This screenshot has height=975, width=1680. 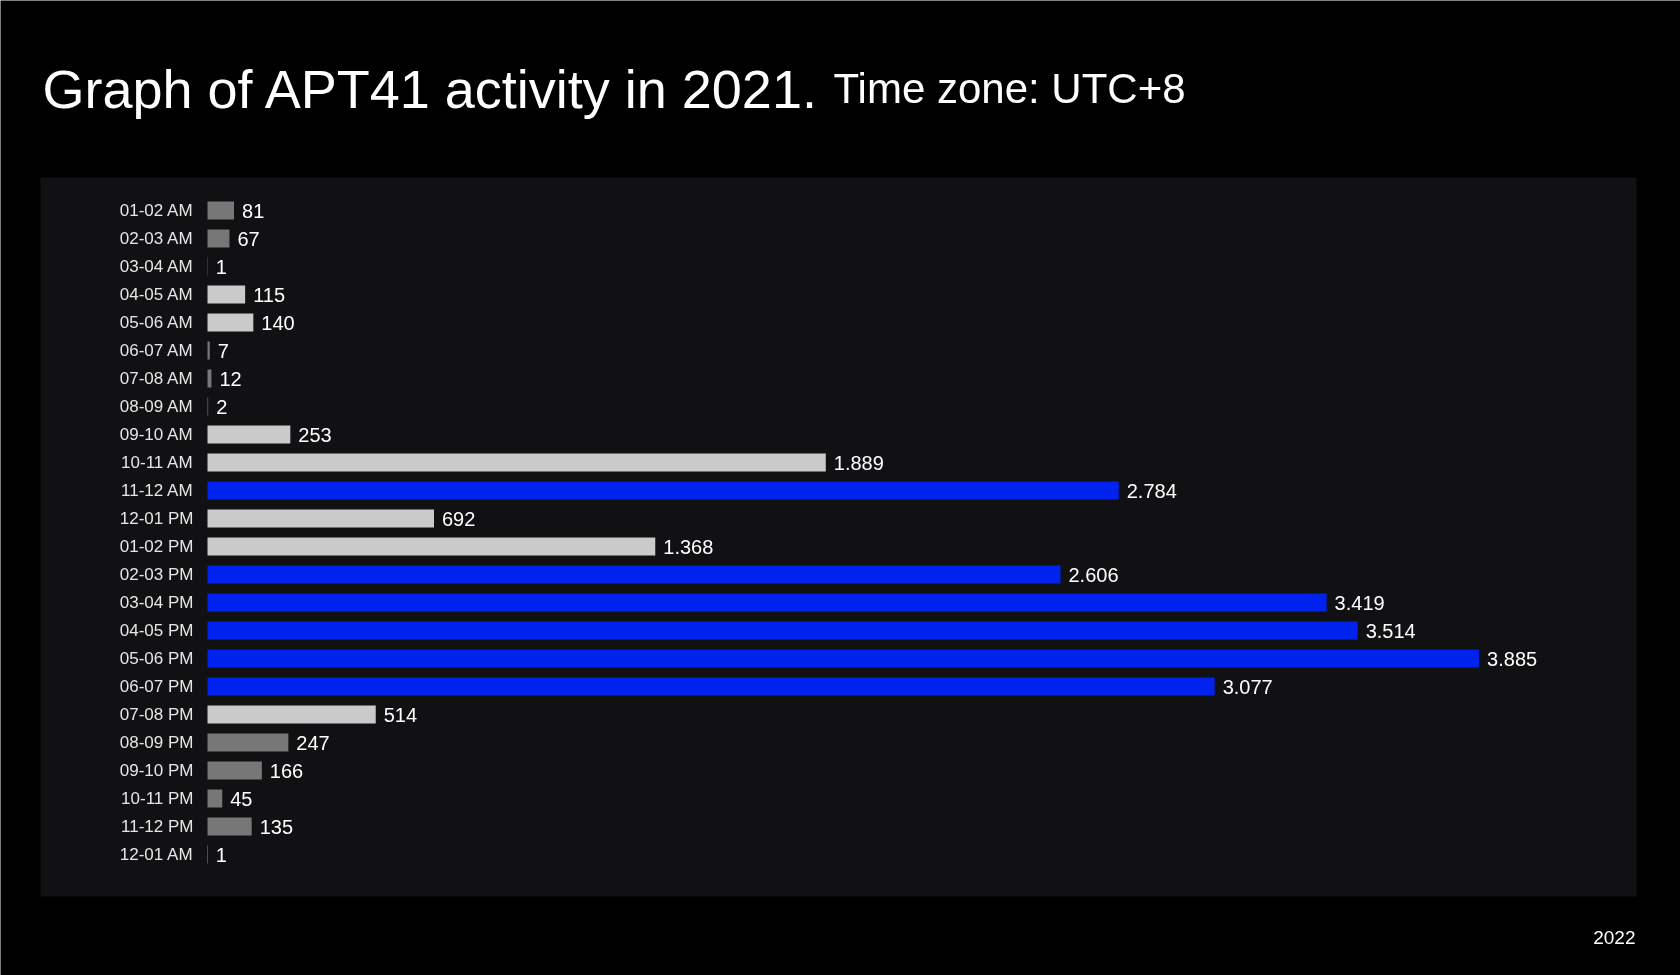 What do you see at coordinates (156, 238) in the screenshot?
I see `y-tick-label: 02-03 AM` at bounding box center [156, 238].